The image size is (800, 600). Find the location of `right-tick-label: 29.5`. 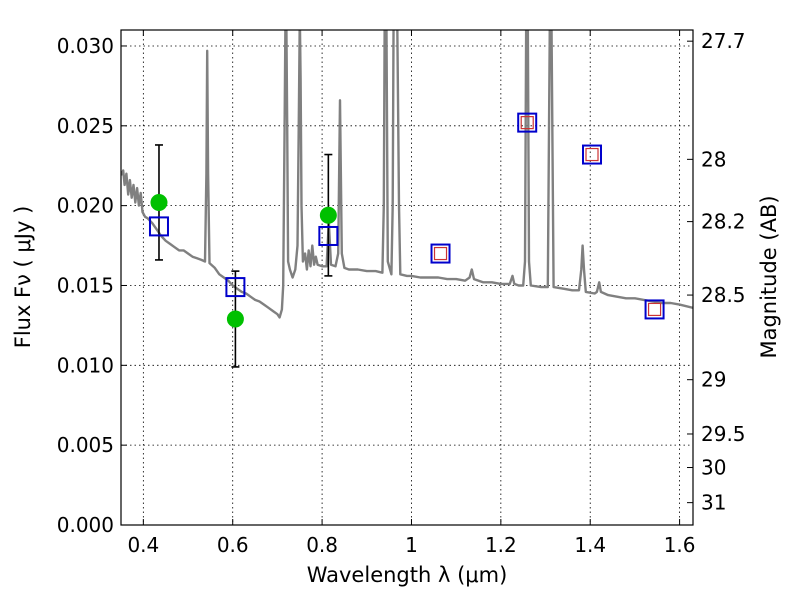

right-tick-label: 29.5 is located at coordinates (723, 434).